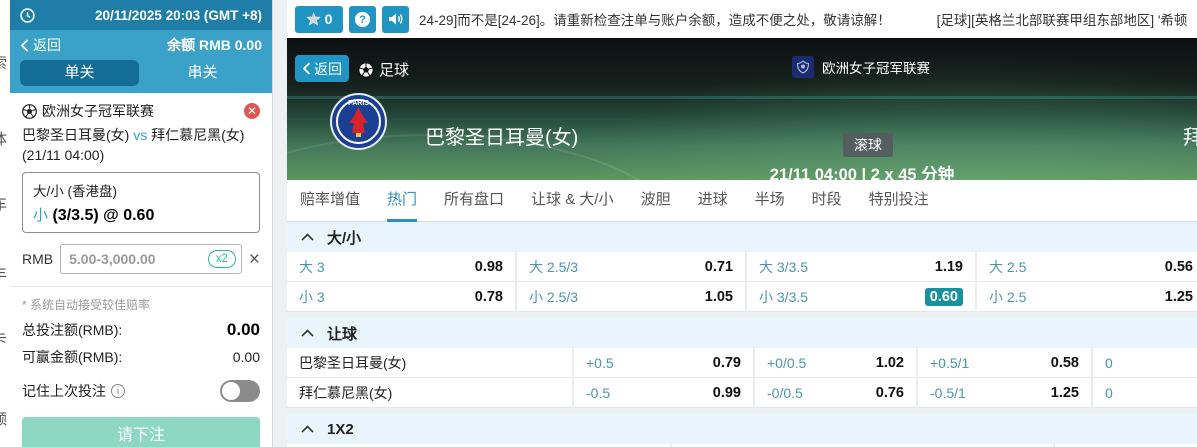  Describe the element at coordinates (836, 393) in the screenshot. I see `odds-cell: -0/0.5 0.76` at that location.